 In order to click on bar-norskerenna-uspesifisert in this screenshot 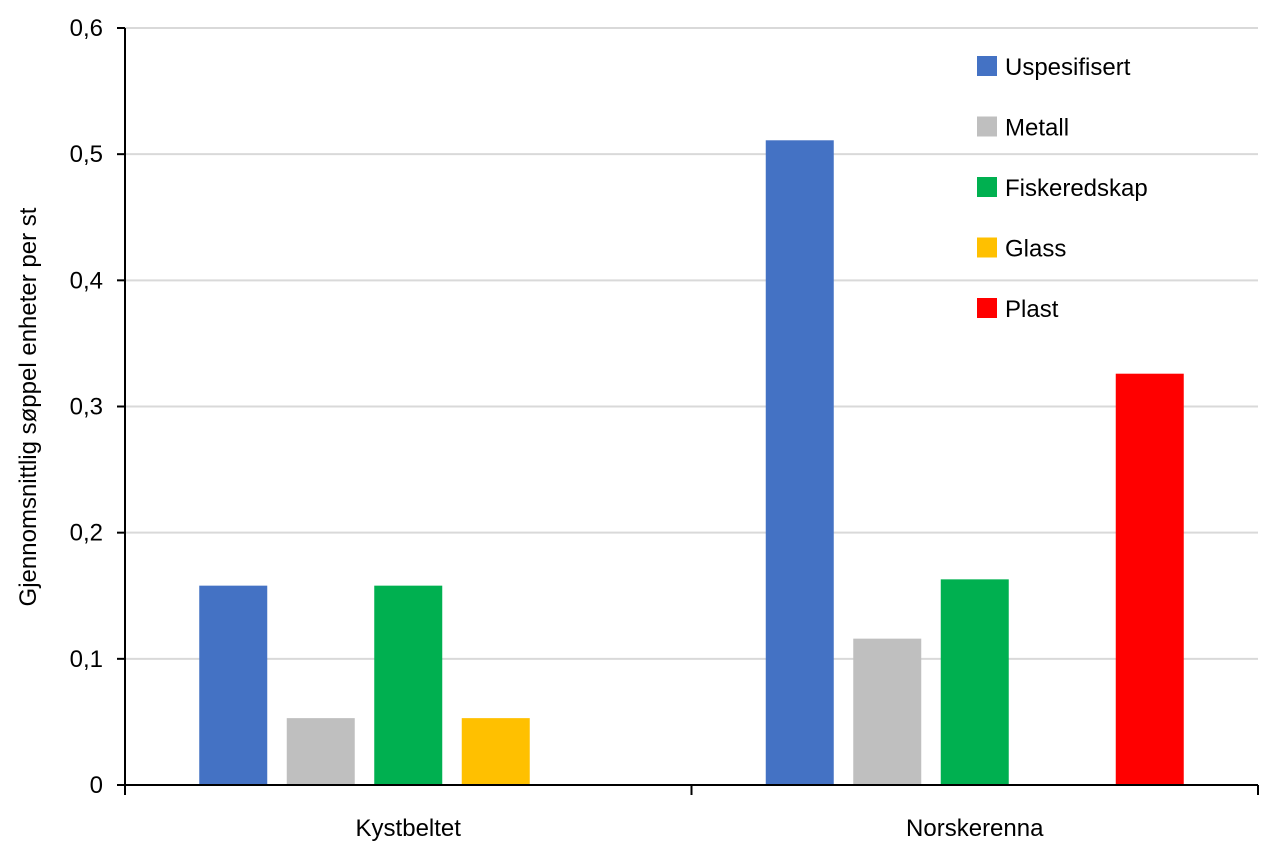, I will do `click(799, 462)`.